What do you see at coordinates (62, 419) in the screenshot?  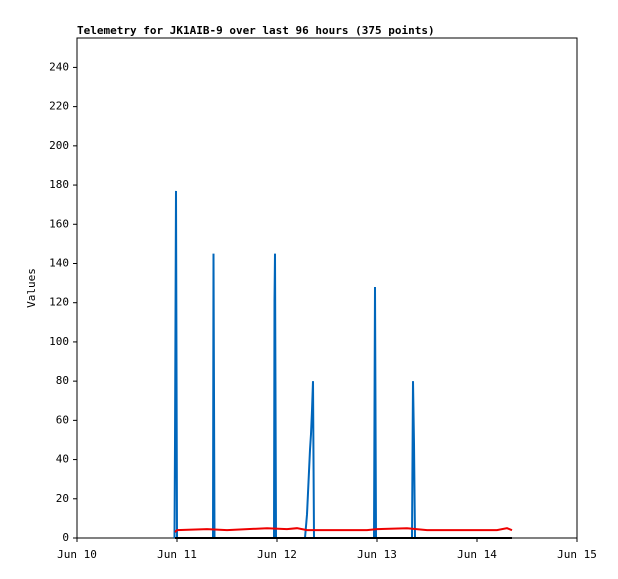 I see `y-tick-label: 60` at bounding box center [62, 419].